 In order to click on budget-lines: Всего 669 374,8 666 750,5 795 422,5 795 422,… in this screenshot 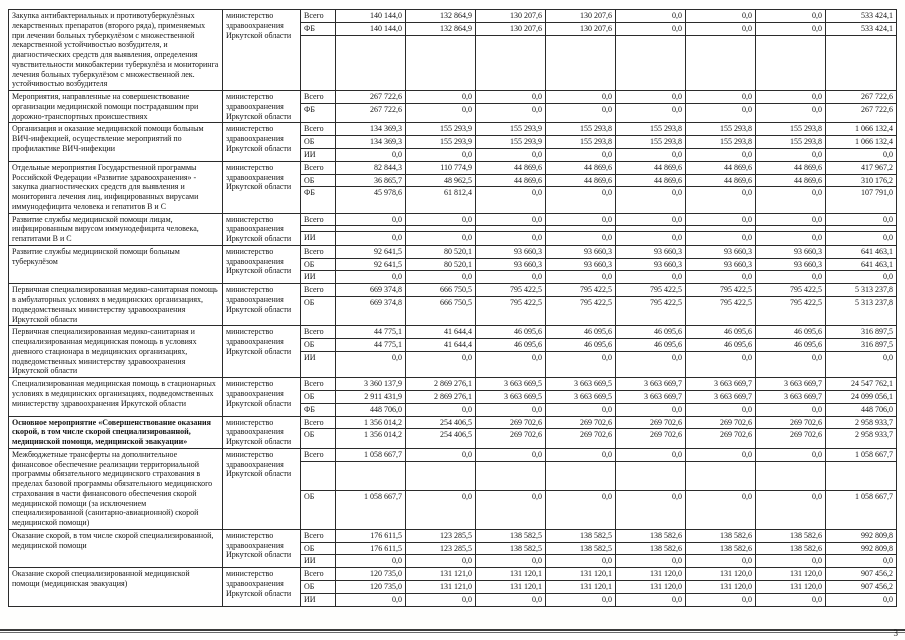, I will do `click(598, 305)`.